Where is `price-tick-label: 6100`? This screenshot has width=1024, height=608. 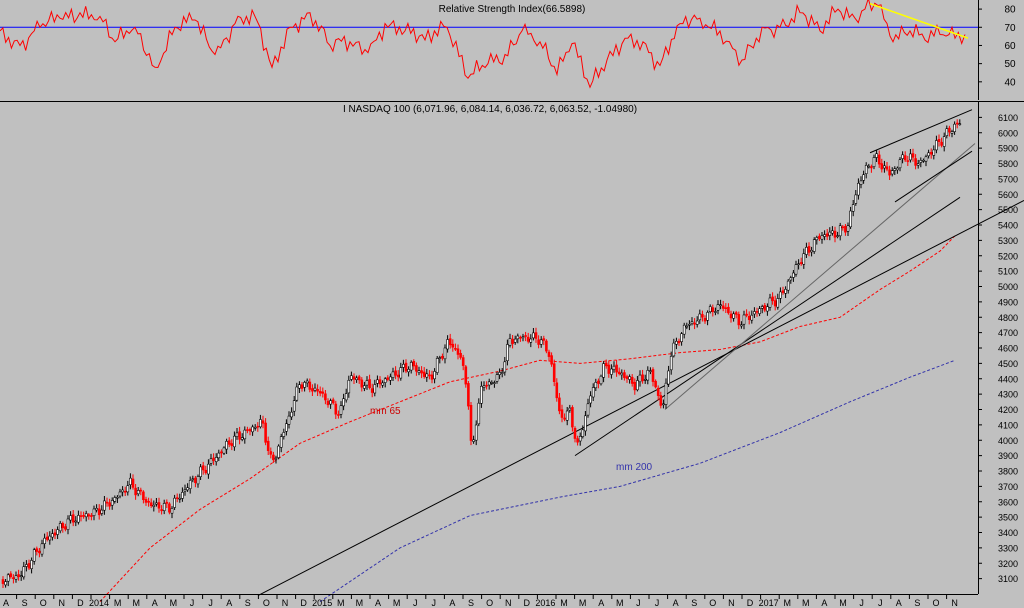
price-tick-label: 6100 is located at coordinates (1008, 118).